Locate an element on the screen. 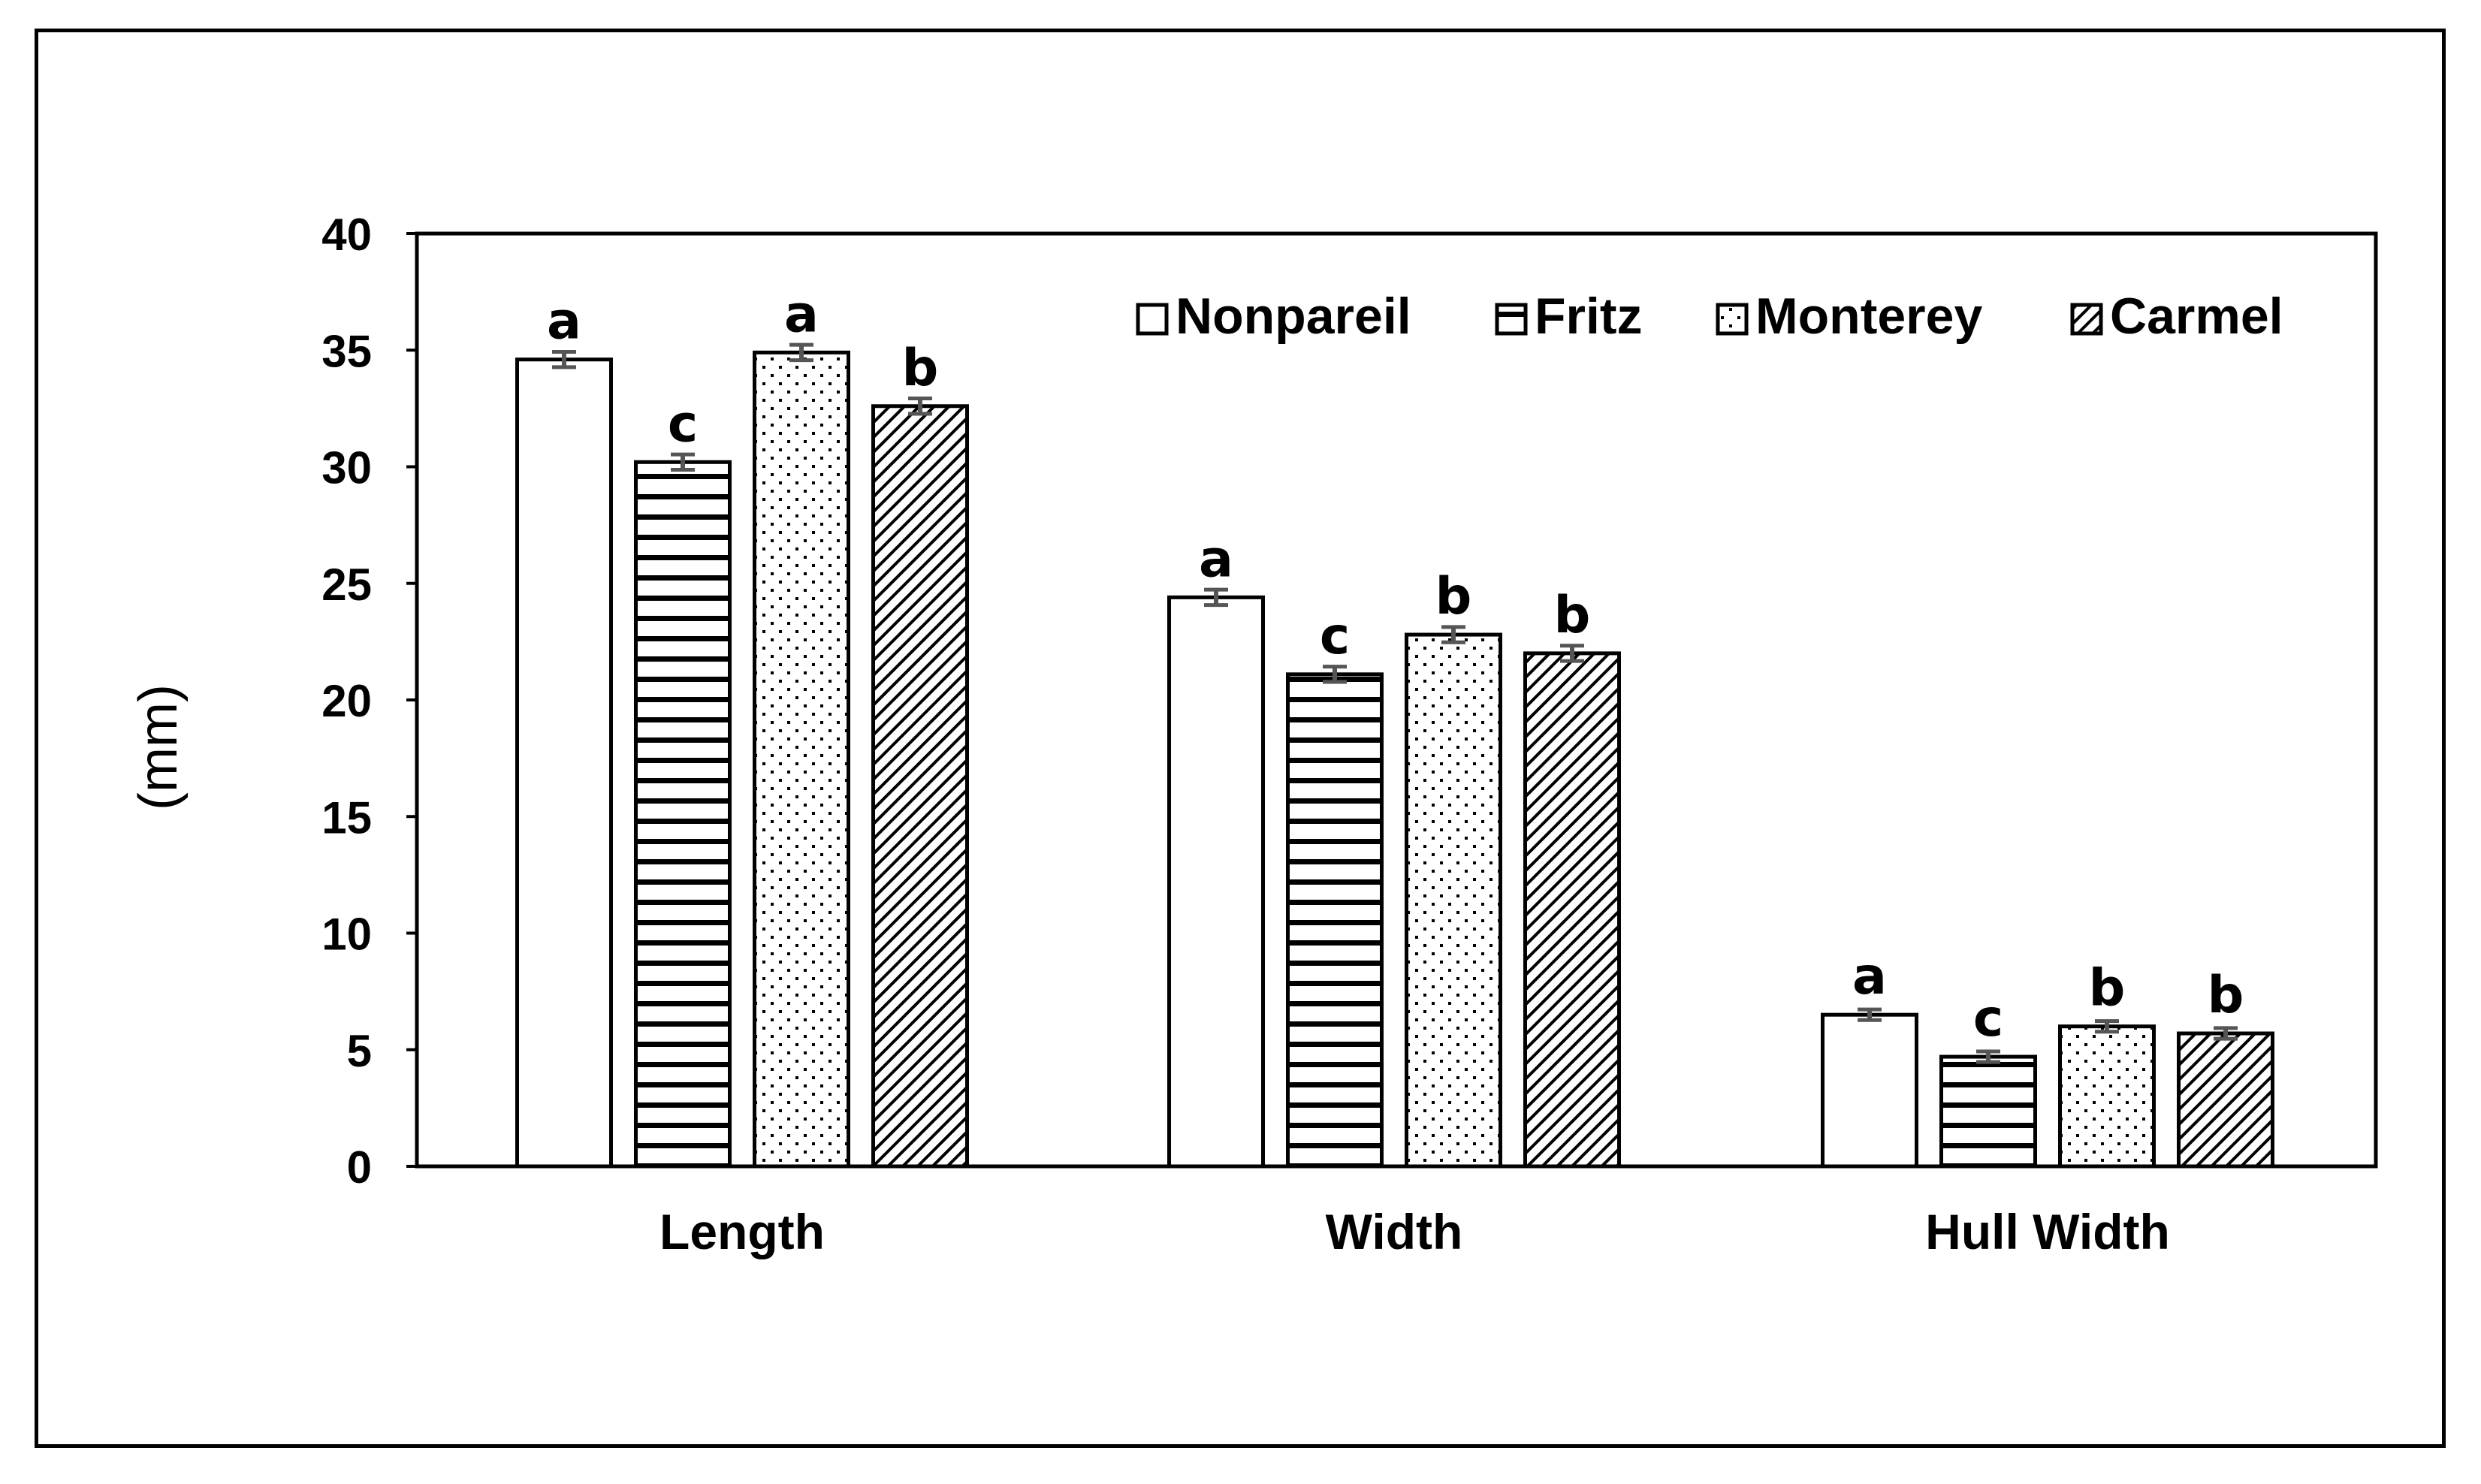  y-tick-label: 40 is located at coordinates (346, 235).